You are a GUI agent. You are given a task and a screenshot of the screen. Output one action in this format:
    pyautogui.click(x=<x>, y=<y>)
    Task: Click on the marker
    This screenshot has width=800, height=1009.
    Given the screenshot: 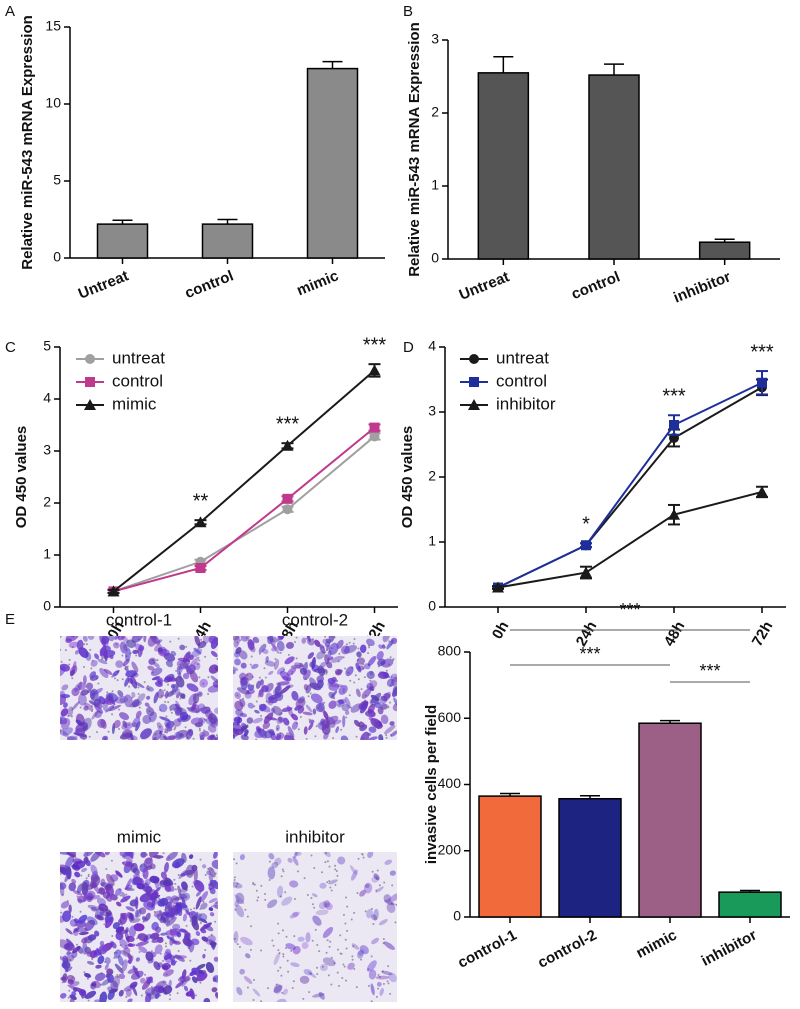 What is the action you would take?
    pyautogui.click(x=374, y=436)
    